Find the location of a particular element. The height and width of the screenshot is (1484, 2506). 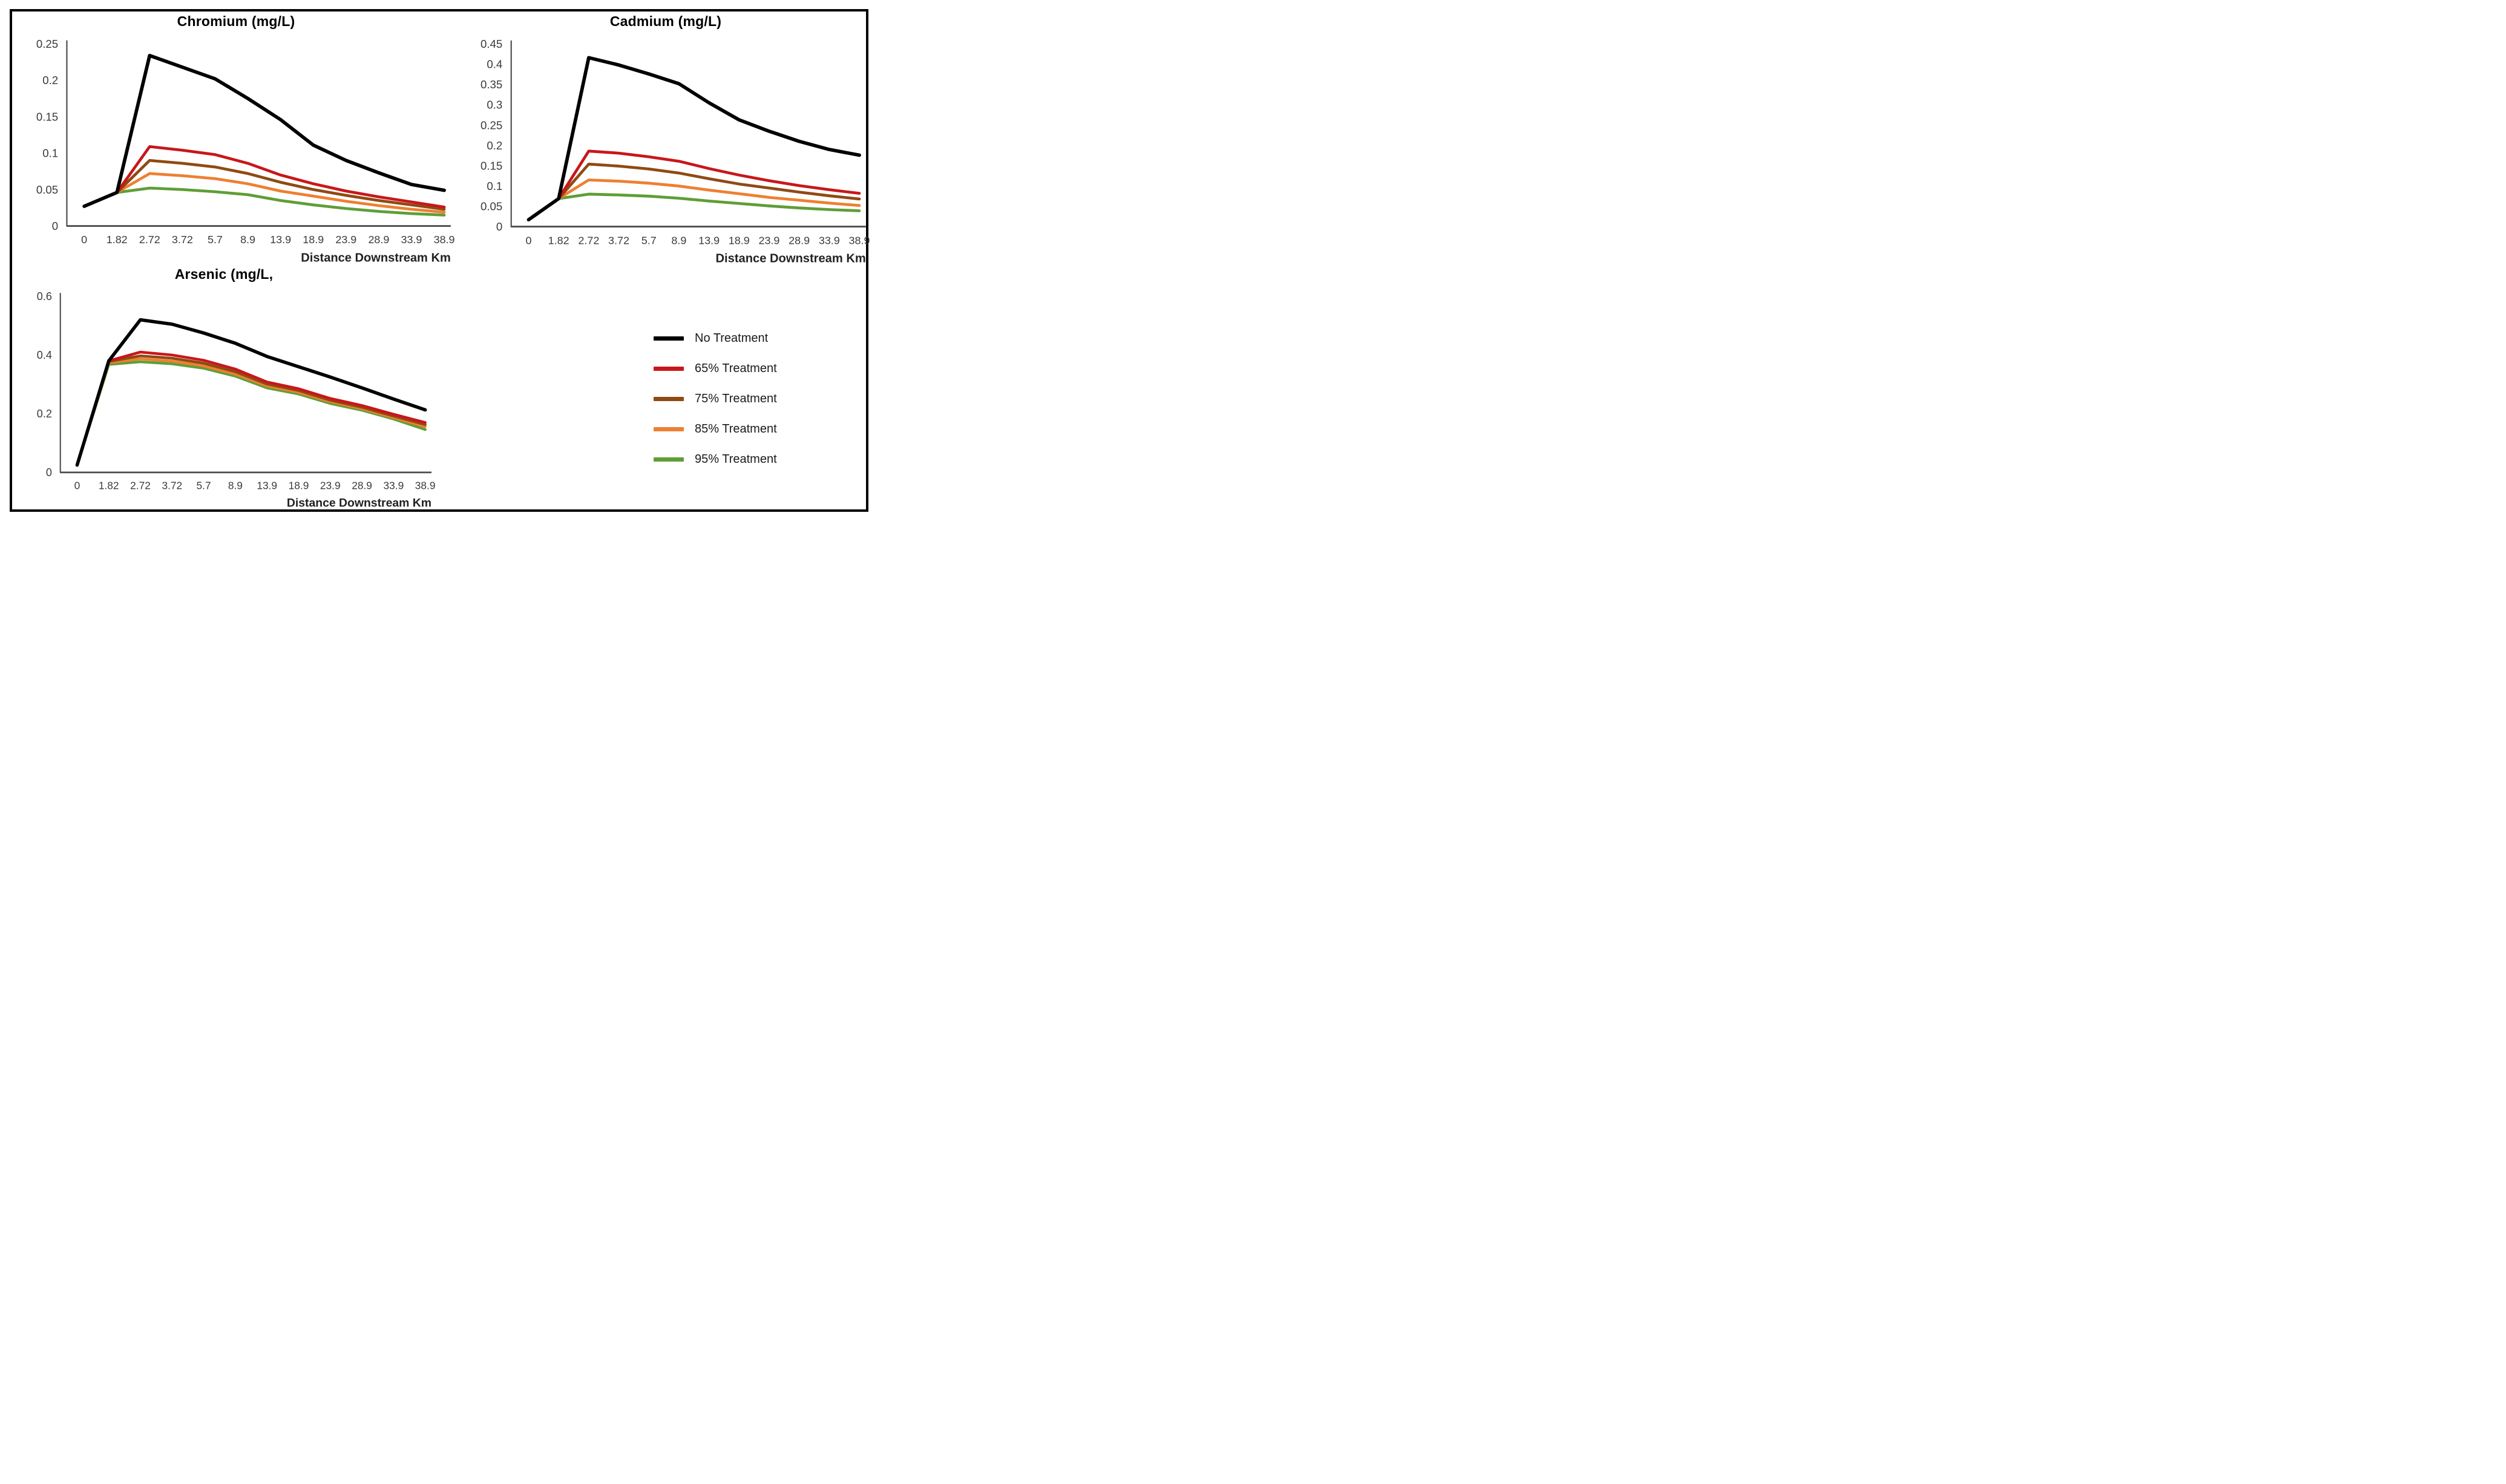

legend-label: 75% Treatment is located at coordinates (736, 398).